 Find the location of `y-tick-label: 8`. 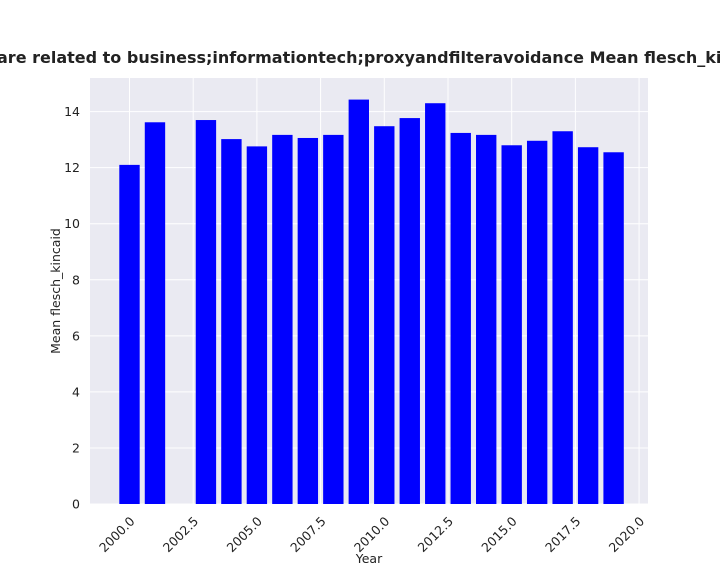

y-tick-label: 8 is located at coordinates (76, 279).